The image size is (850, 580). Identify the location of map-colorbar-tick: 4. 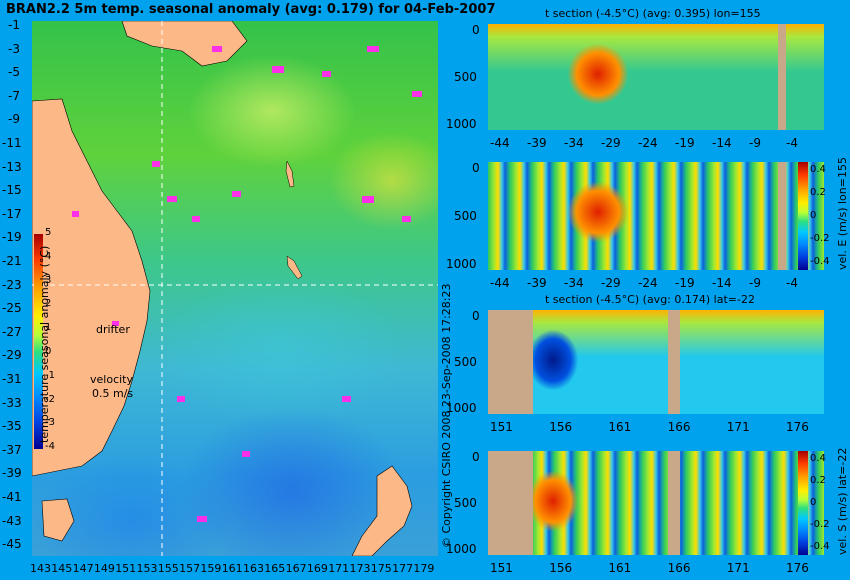
(48, 256).